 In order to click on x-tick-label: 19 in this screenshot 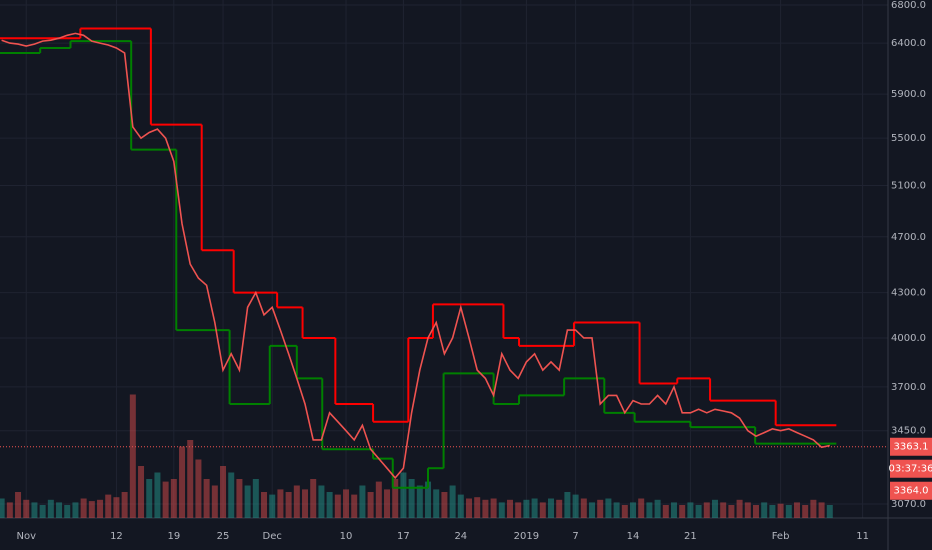, I will do `click(173, 536)`.